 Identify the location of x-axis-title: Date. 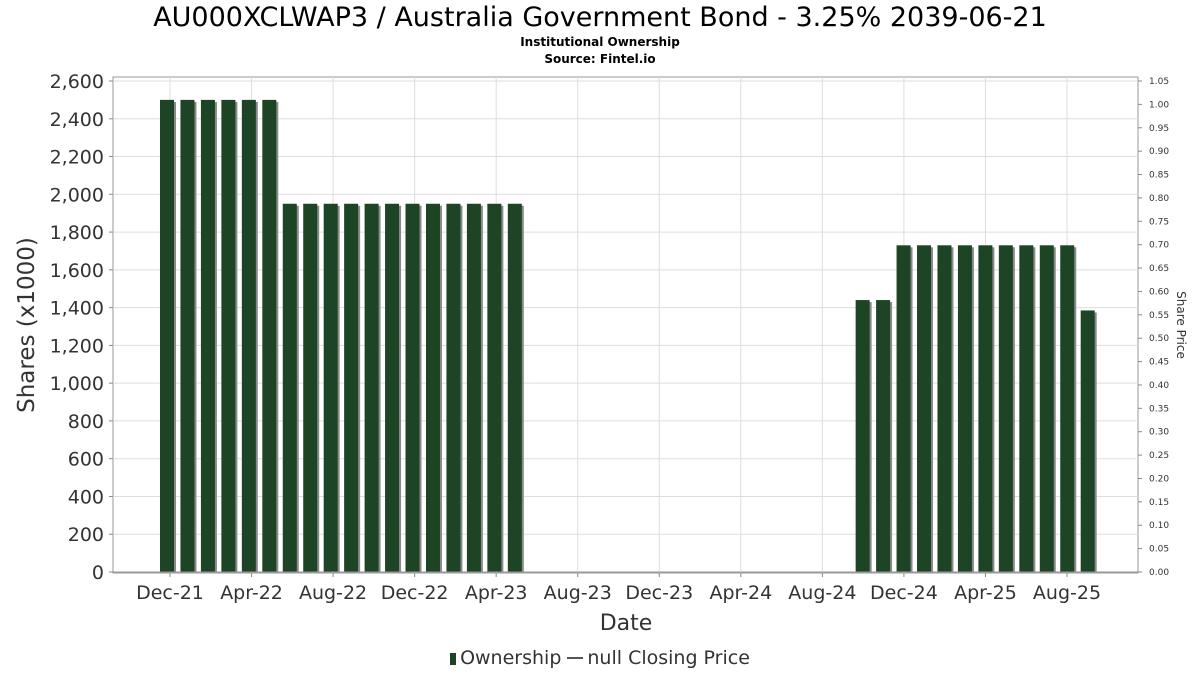
(626, 623).